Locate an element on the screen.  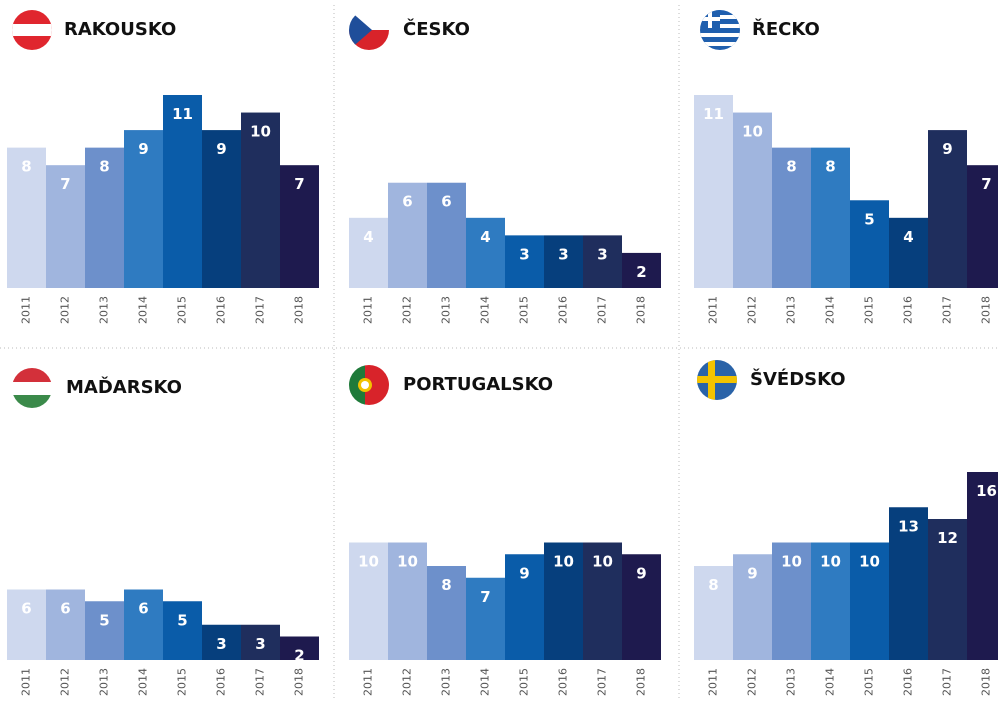
value-label: 13 is located at coordinates (908, 526).